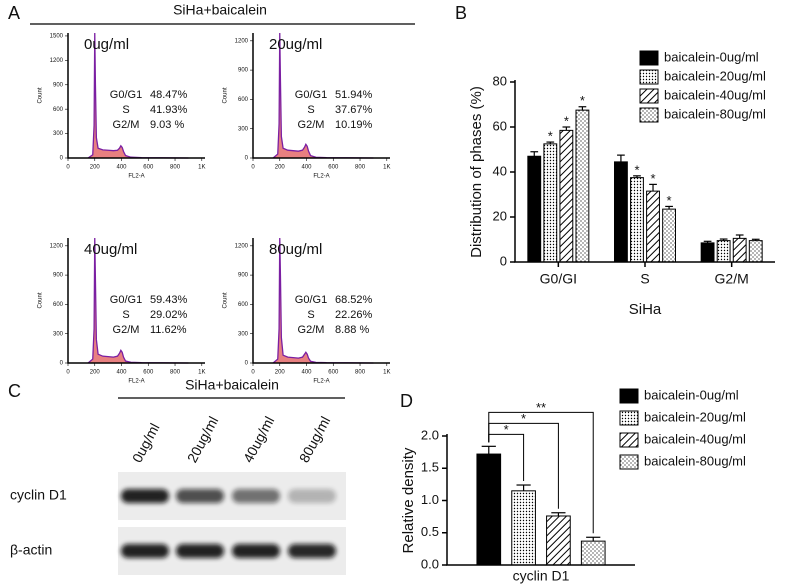 The width and height of the screenshot is (800, 588). What do you see at coordinates (110, 249) in the screenshot?
I see `panel-title: 40ug/ml` at bounding box center [110, 249].